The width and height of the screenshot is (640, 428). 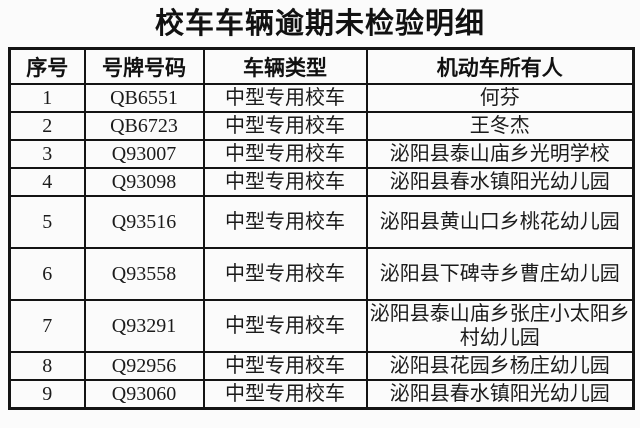 I want to click on table-row: 5 Q93516 中型专用校车 泌阳县黄山口乡桃花幼儿园, so click(x=321, y=222).